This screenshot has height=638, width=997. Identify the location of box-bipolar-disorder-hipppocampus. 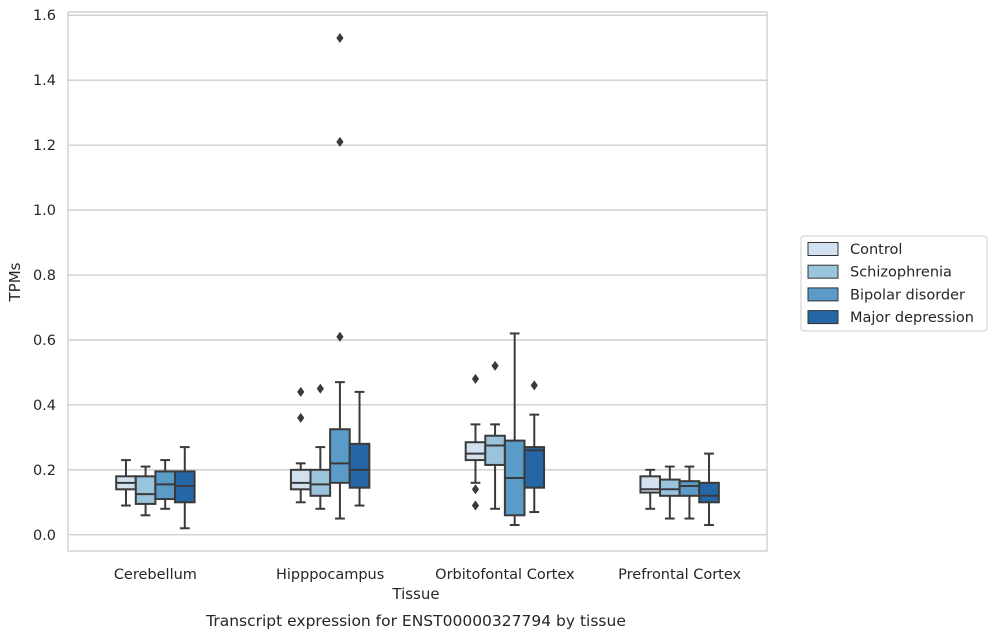
(340, 276).